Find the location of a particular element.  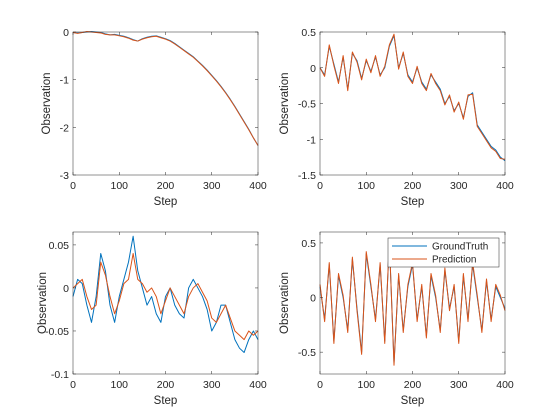

y-ticks-4: -0.5 0 0.5 is located at coordinates (401, 298).